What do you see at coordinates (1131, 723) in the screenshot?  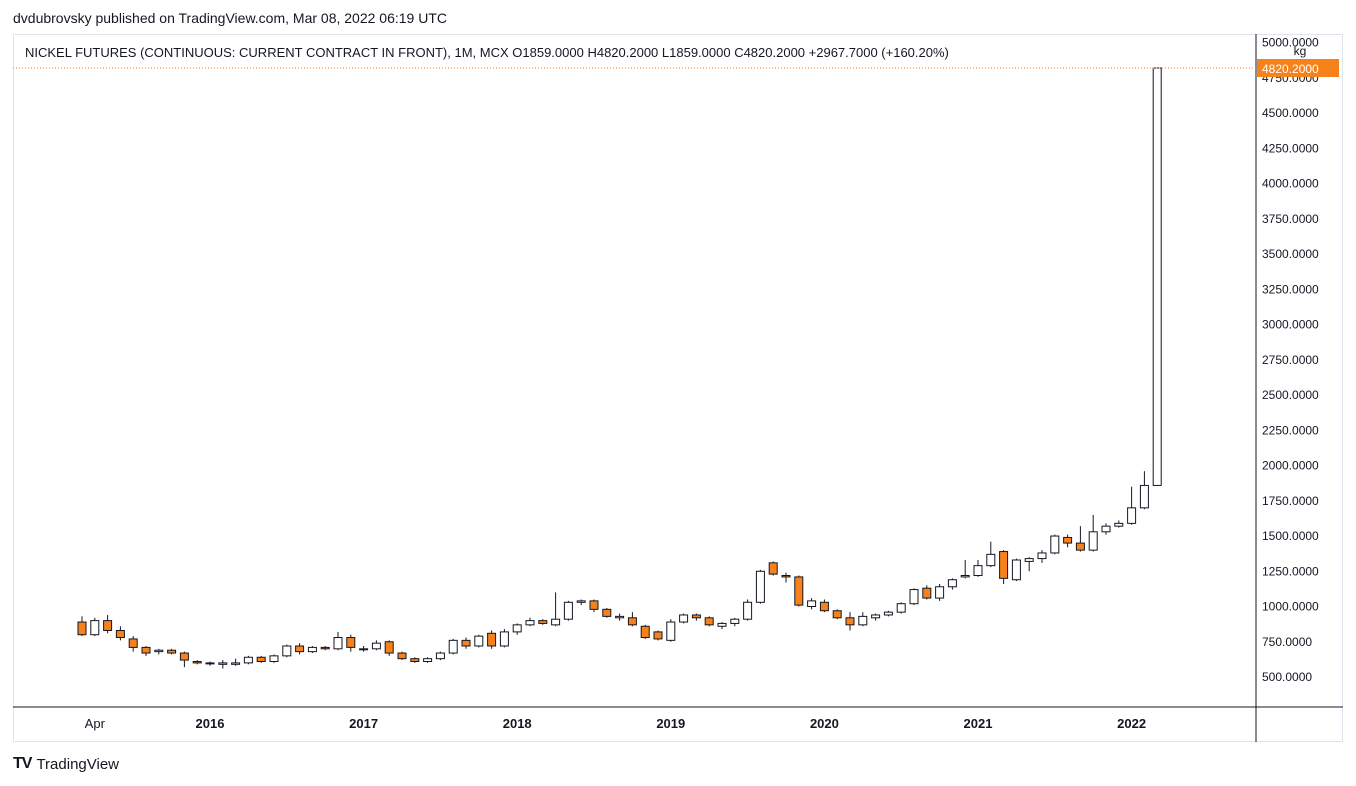 I see `x-tick-label: 2022` at bounding box center [1131, 723].